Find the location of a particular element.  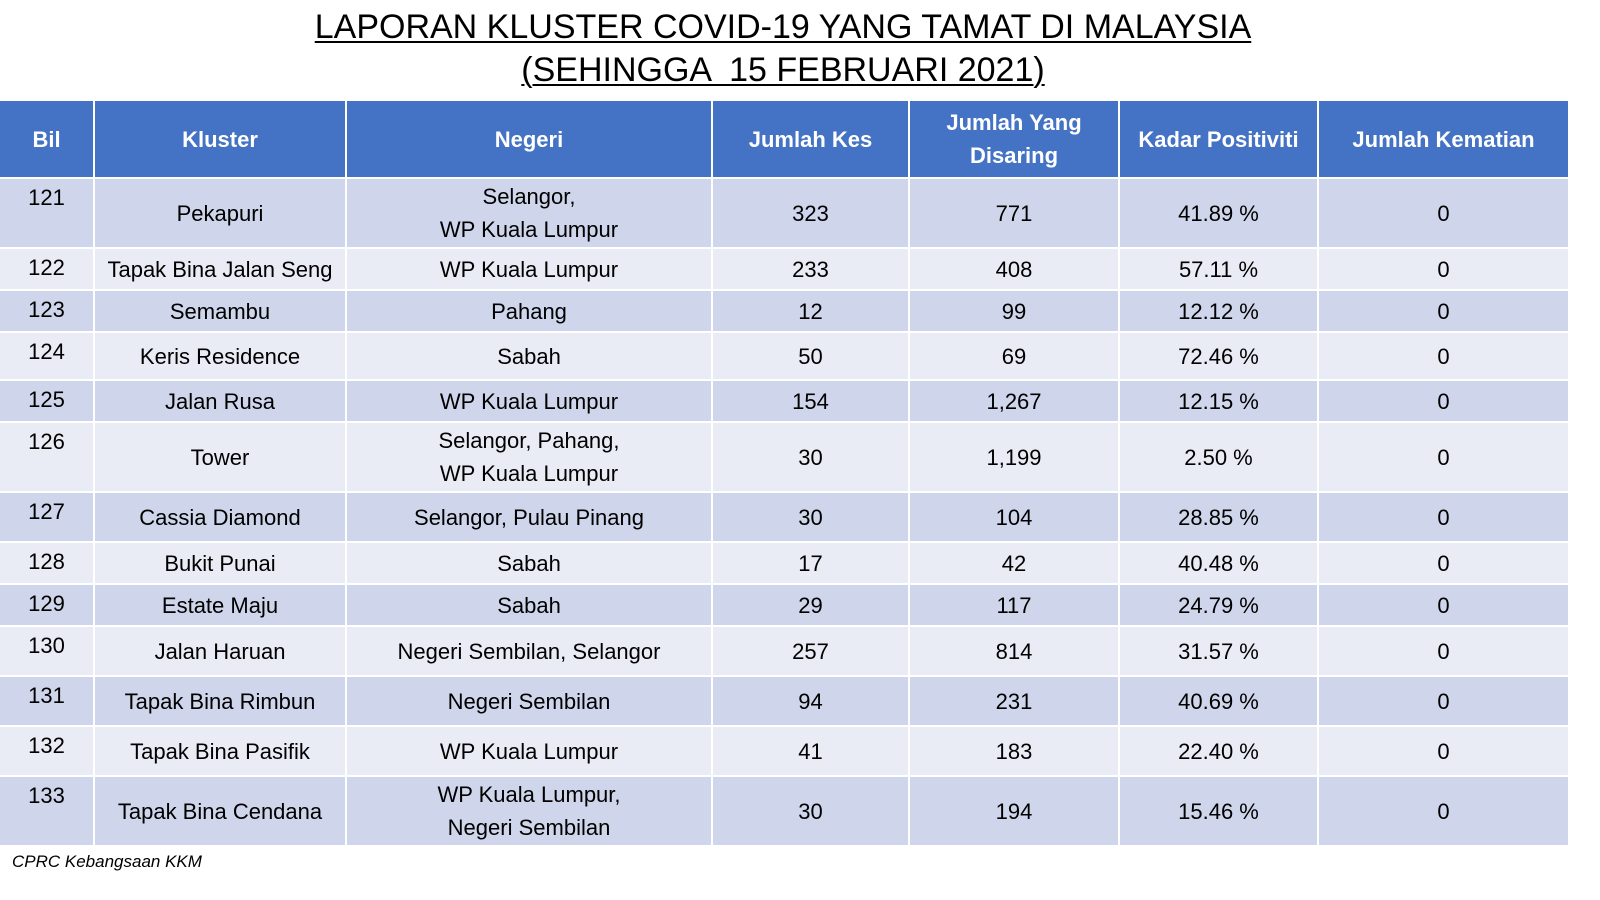

cell-kluster: Jalan Haruan is located at coordinates (220, 651).